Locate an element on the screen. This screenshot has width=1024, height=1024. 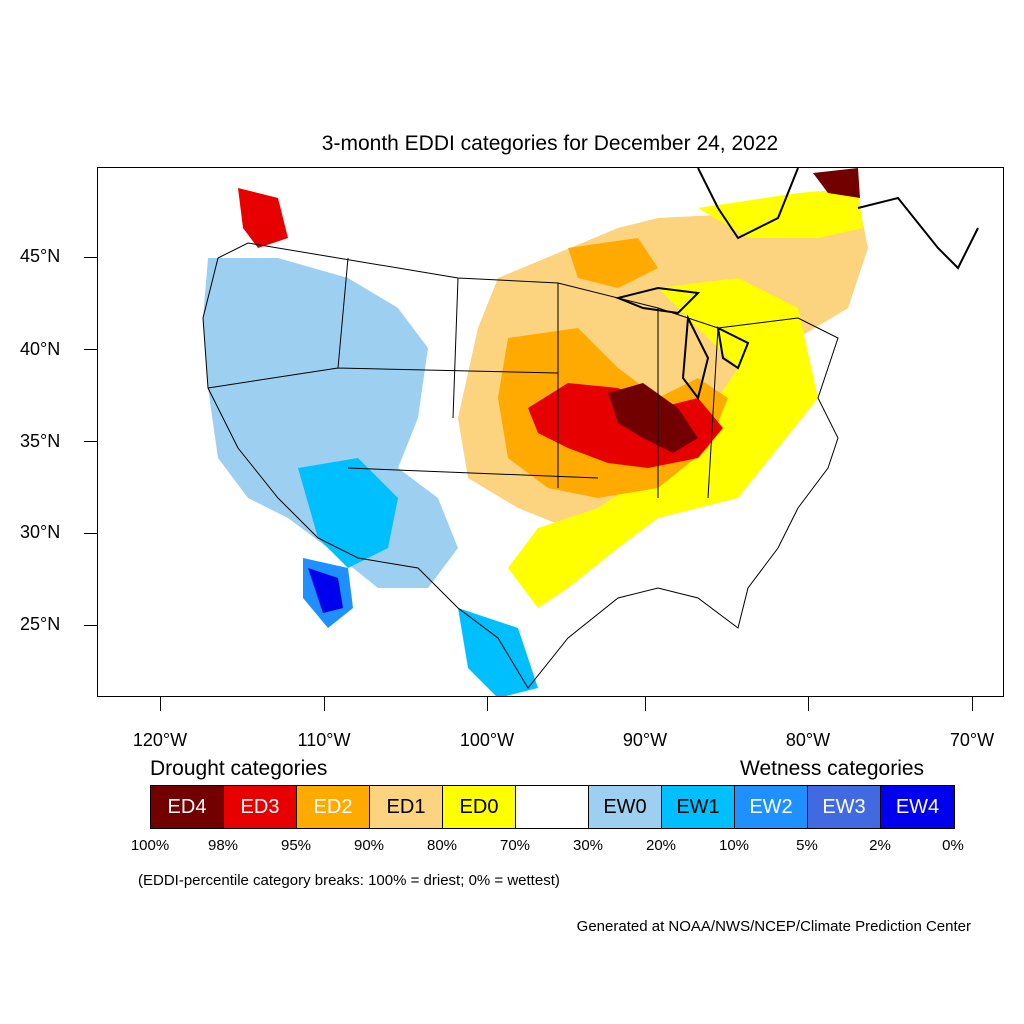
legend-swatch-ew4: EW4 is located at coordinates (917, 807).